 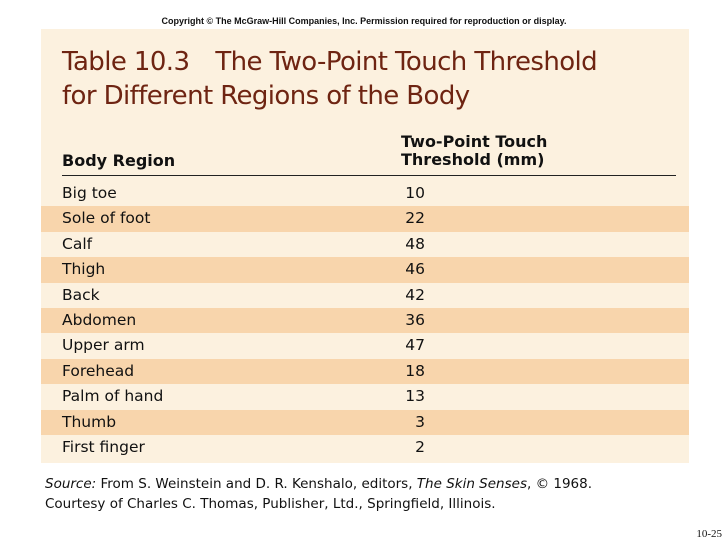 What do you see at coordinates (415, 345) in the screenshot?
I see `row-threshold-value: 47` at bounding box center [415, 345].